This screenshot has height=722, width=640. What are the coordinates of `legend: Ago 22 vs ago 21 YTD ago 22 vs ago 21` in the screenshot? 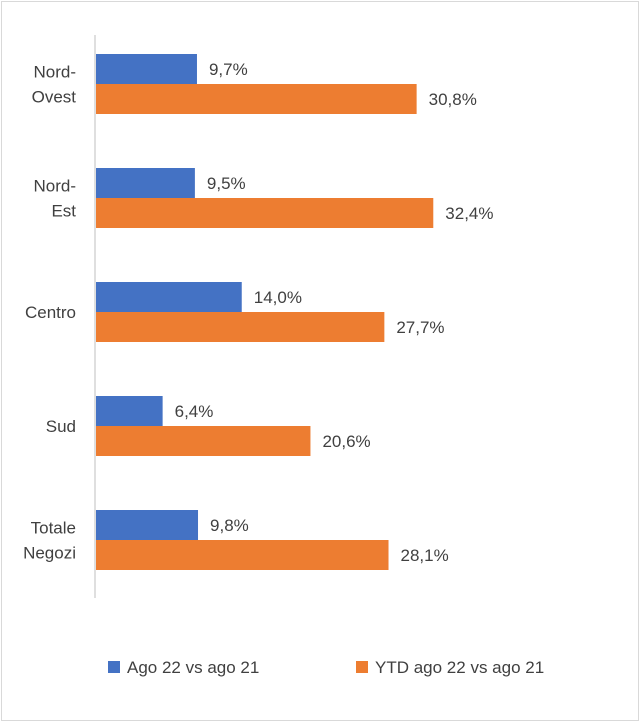 It's located at (326, 667).